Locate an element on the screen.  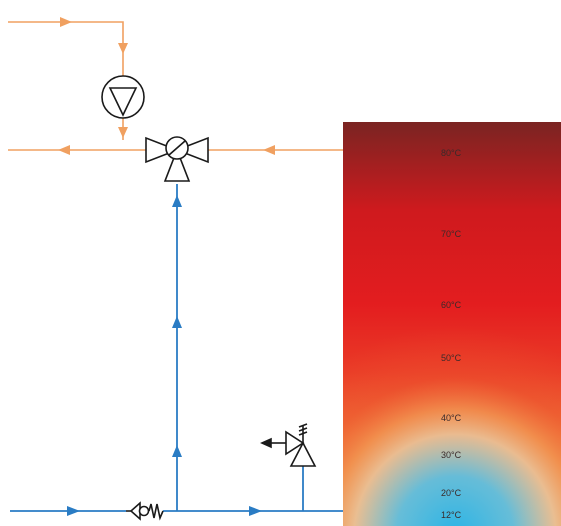
three-way-valve-icon is located at coordinates (177, 159).